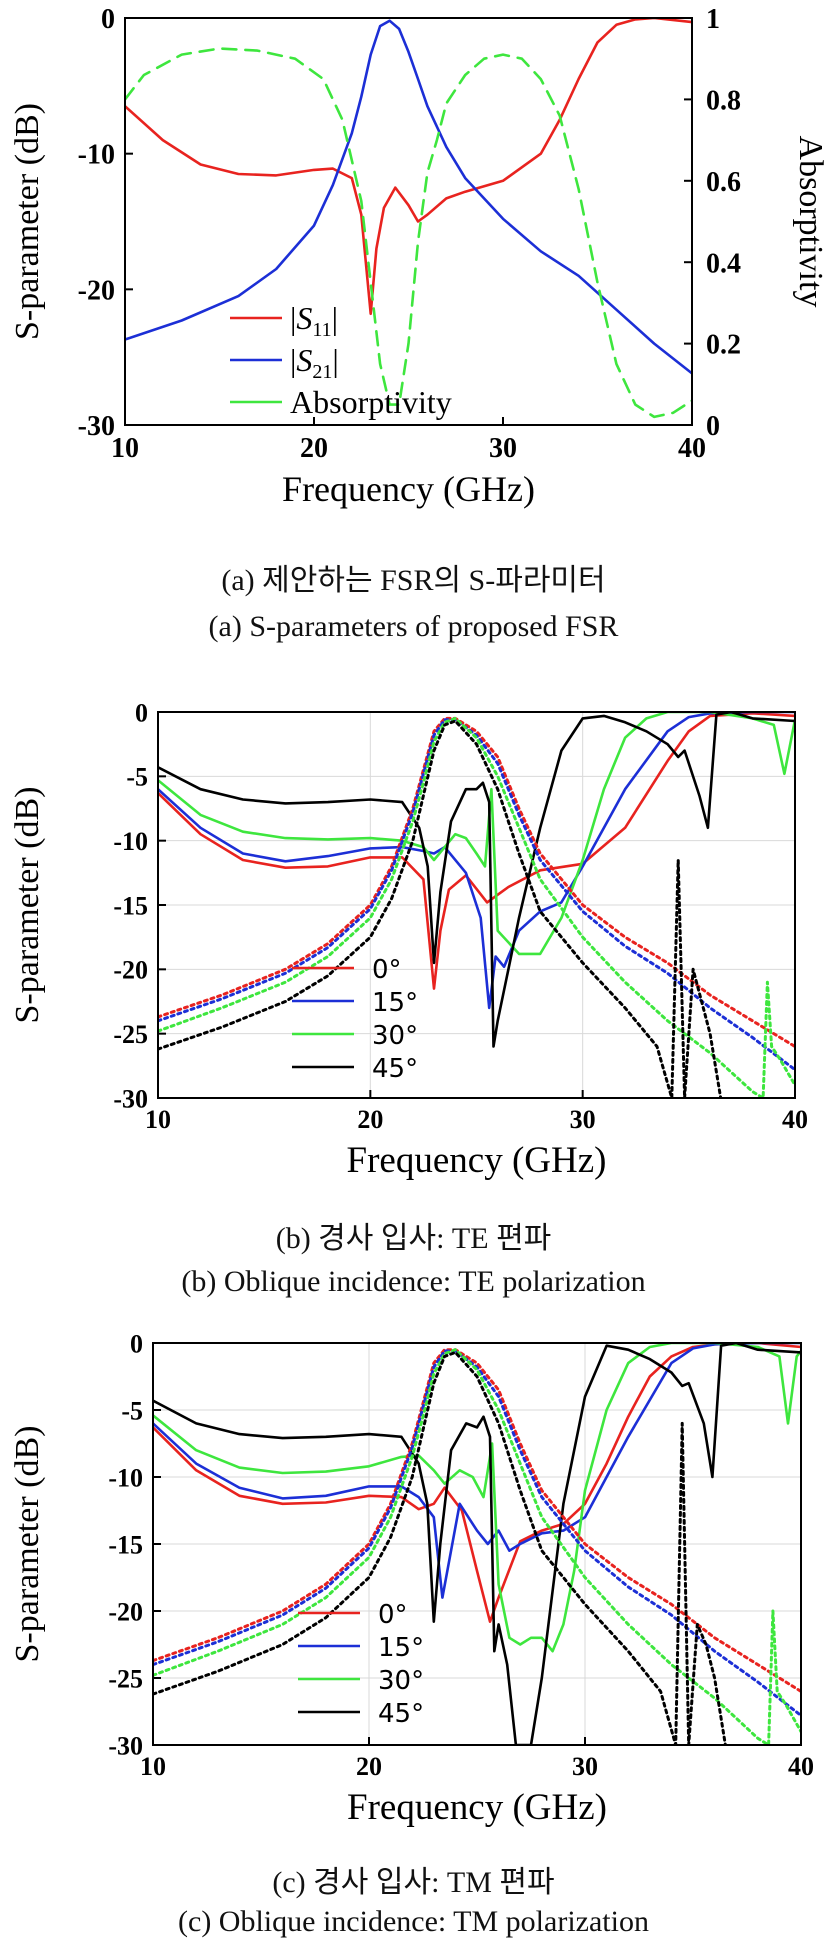  I want to click on y2-tick-label: 0, so click(713, 426).